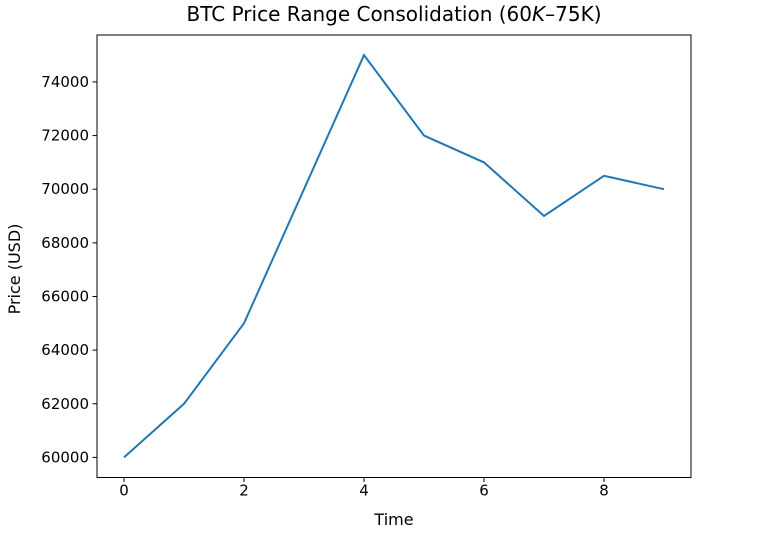 This screenshot has height=540, width=768. What do you see at coordinates (65, 82) in the screenshot?
I see `y-tick-label: 74000` at bounding box center [65, 82].